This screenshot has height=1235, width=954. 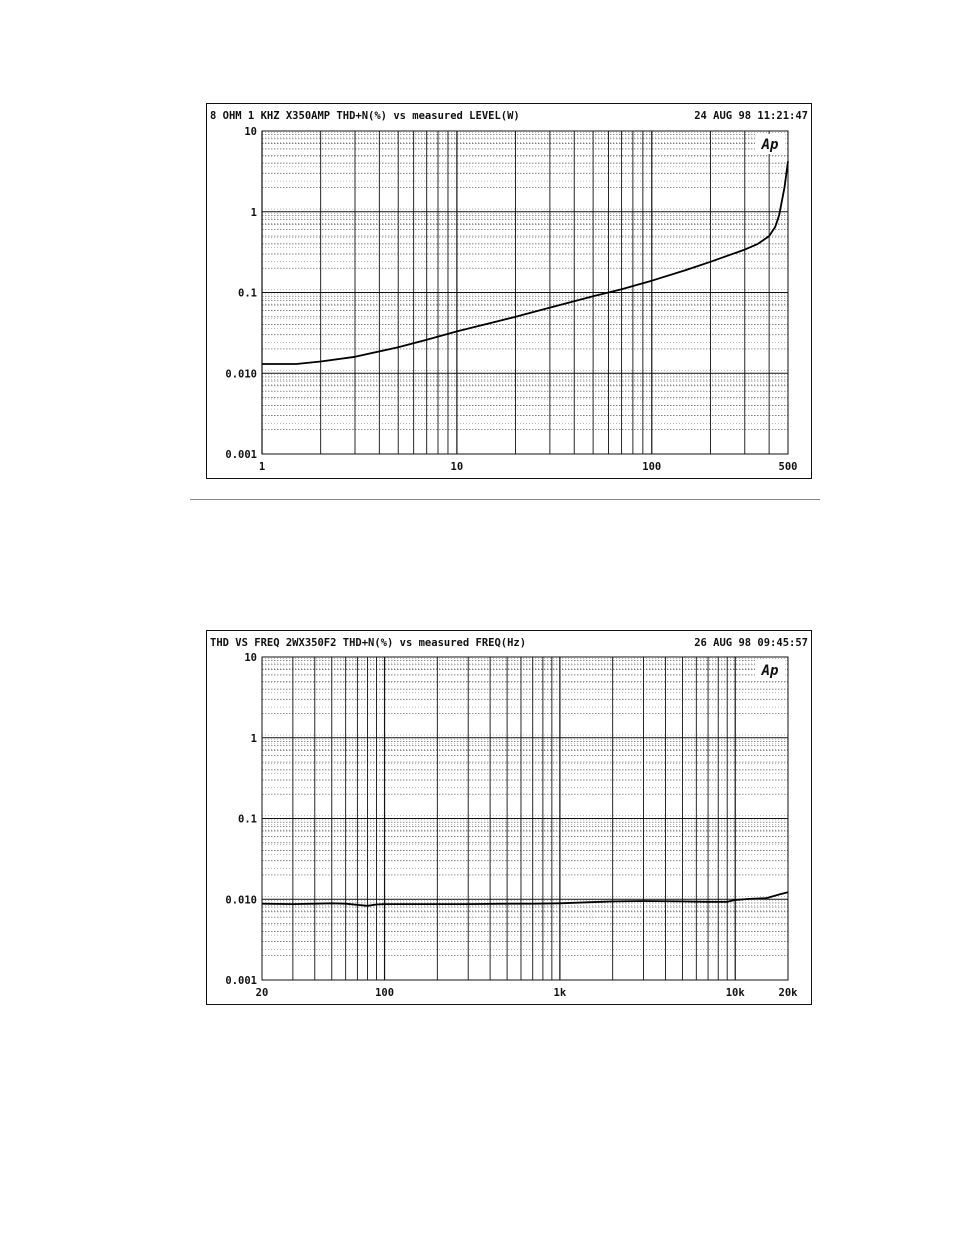 What do you see at coordinates (751, 116) in the screenshot?
I see `chart-timestamp: 24 AUG 98 11:21:47` at bounding box center [751, 116].